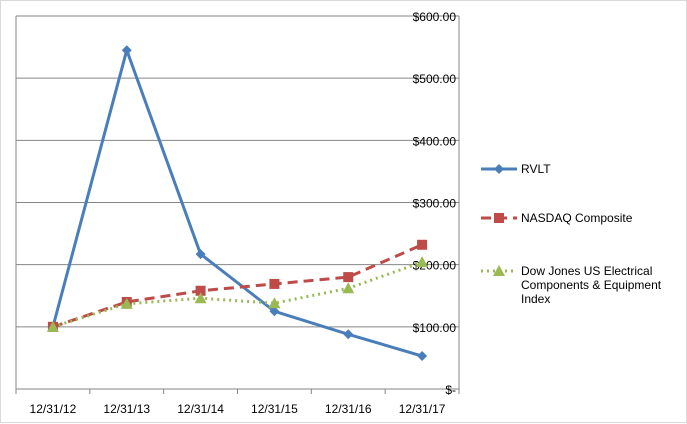  What do you see at coordinates (577, 218) in the screenshot?
I see `legend-label: NASDAQ Composite` at bounding box center [577, 218].